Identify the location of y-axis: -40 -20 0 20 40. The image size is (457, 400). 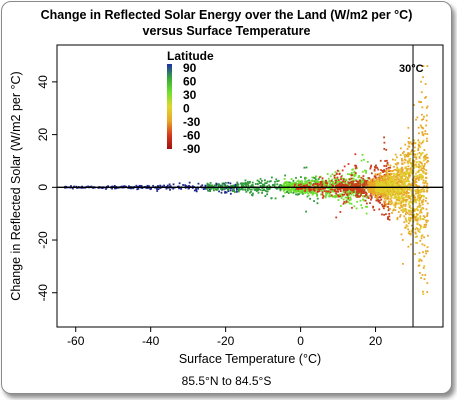
(46, 188).